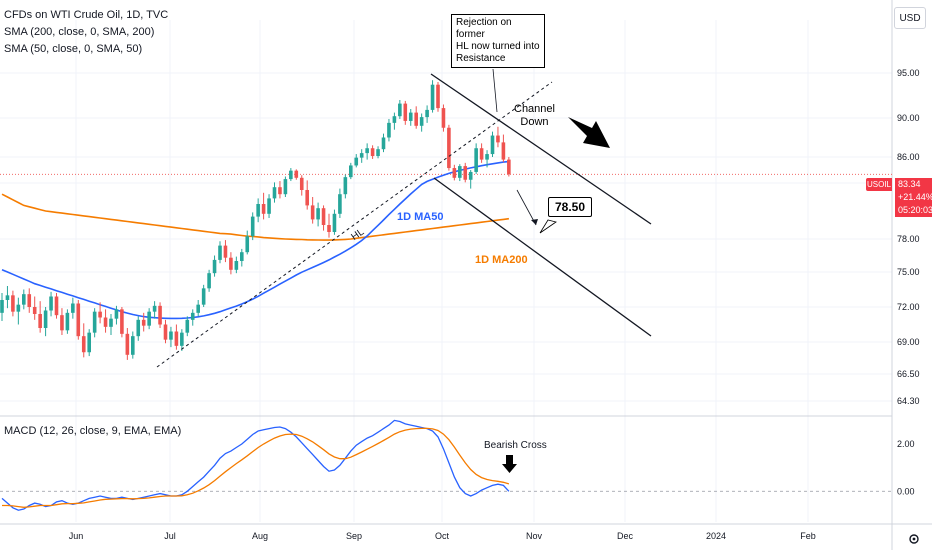  What do you see at coordinates (79, 32) in the screenshot?
I see `legend-sma200: SMA (200, close, 0, SMA, 200)` at bounding box center [79, 32].